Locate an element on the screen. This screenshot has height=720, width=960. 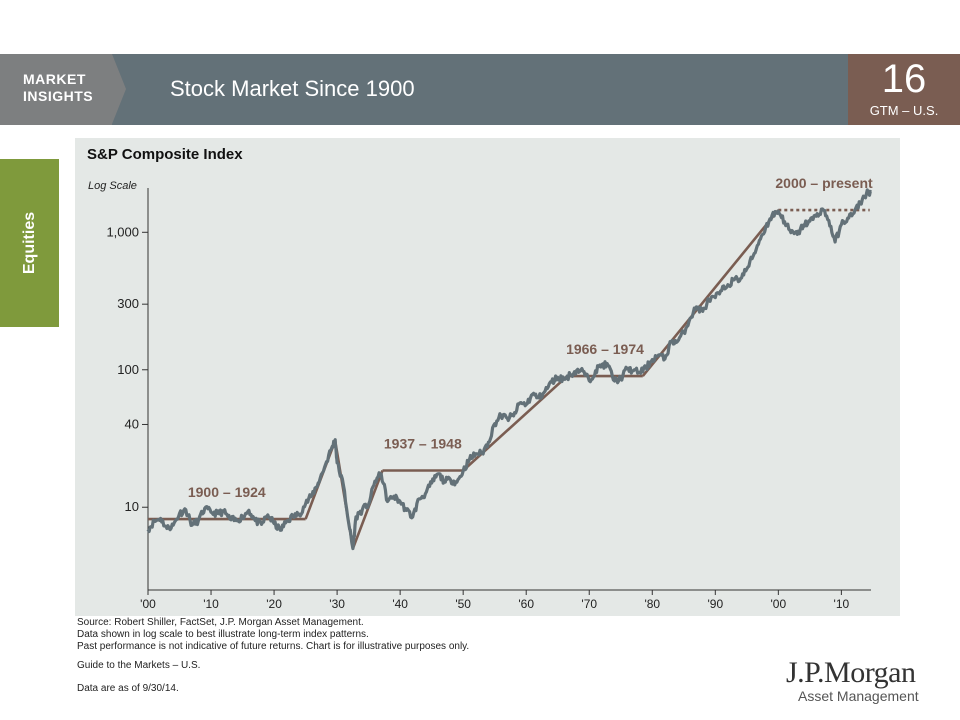
x-tick-label: '30 is located at coordinates (337, 604).